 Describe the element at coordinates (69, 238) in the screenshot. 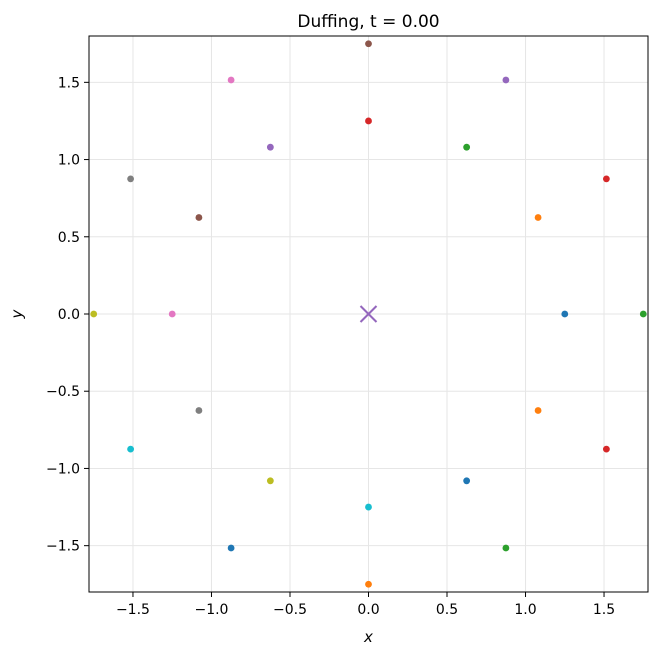

I see `y-tick-label: 0.5` at that location.